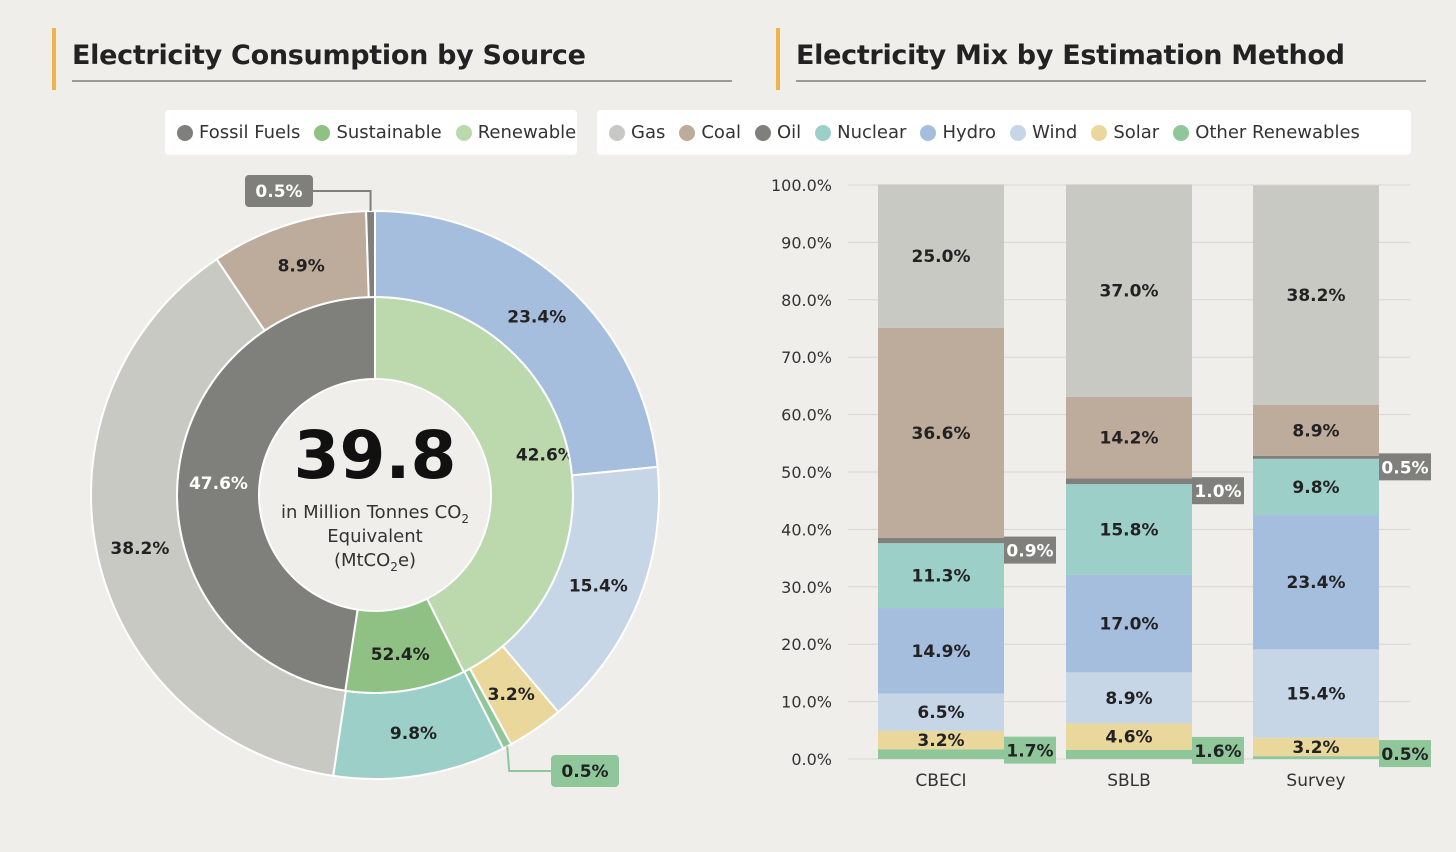 The image size is (1456, 852). Describe the element at coordinates (1129, 481) in the screenshot. I see `bar-segment-sblb-oil` at that location.